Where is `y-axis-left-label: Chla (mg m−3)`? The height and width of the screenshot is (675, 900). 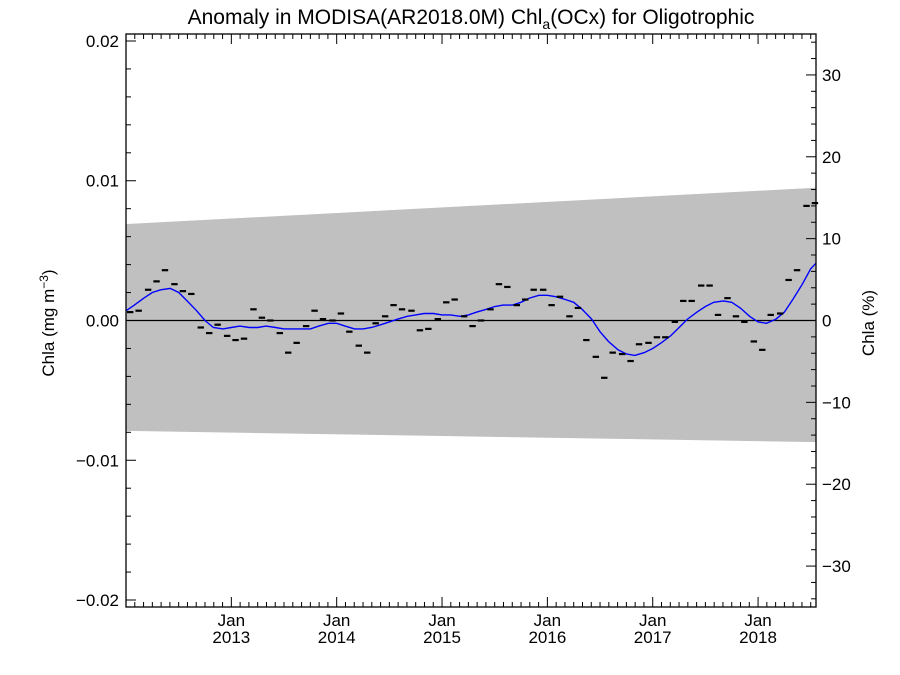 y-axis-left-label: Chla (mg m−3) is located at coordinates (47, 322).